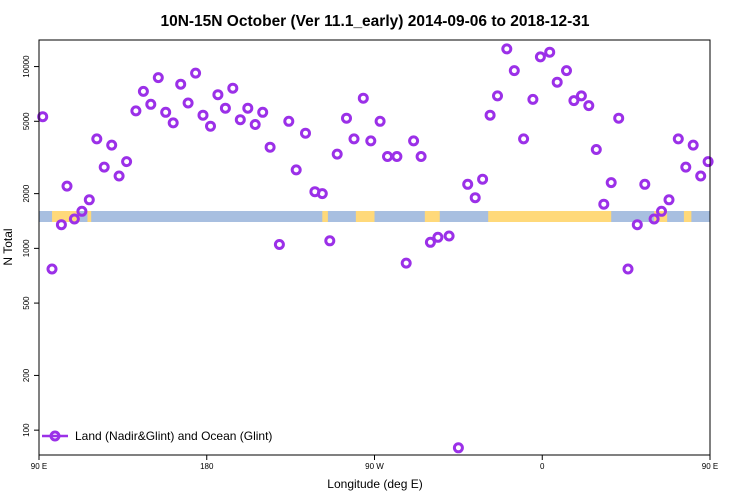 This screenshot has height=500, width=750. Describe the element at coordinates (26, 248) in the screenshot. I see `y-tick-label: 1000` at that location.